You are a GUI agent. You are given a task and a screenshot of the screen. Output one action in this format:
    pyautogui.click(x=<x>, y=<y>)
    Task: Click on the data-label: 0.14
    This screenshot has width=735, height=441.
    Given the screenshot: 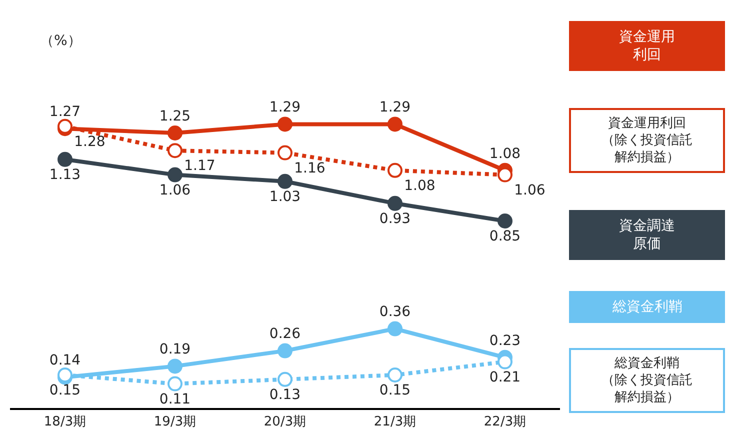 What is the action you would take?
    pyautogui.click(x=65, y=360)
    